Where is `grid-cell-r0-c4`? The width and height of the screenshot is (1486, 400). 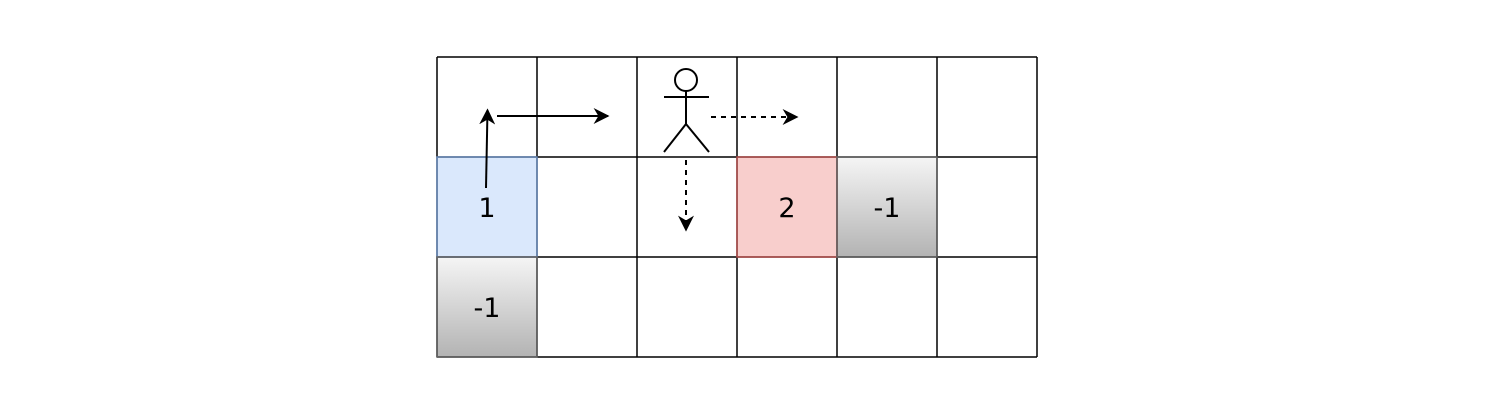 grid-cell-r0-c4 is located at coordinates (887, 107).